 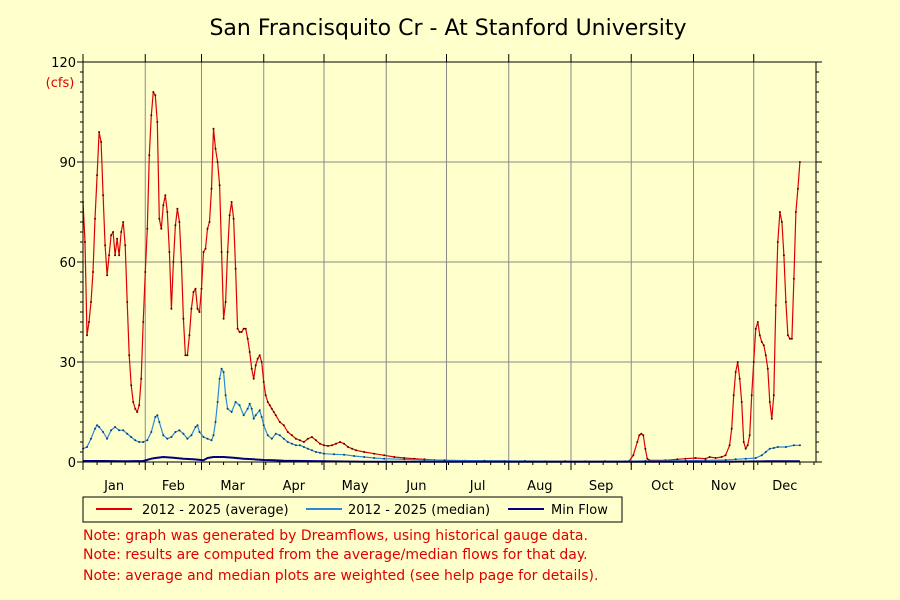 What do you see at coordinates (113, 486) in the screenshot?
I see `x-tick-label: Jan` at bounding box center [113, 486].